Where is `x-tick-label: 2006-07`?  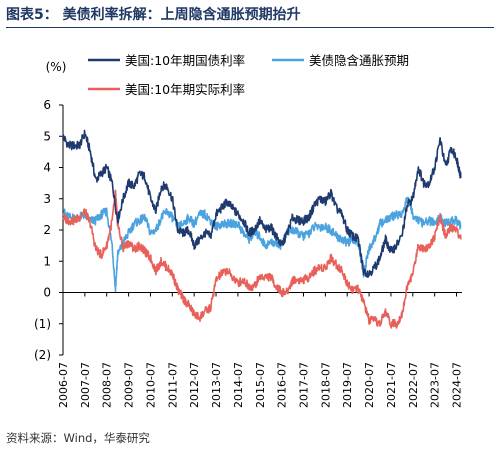
x-tick-label: 2006-07 is located at coordinates (63, 385).